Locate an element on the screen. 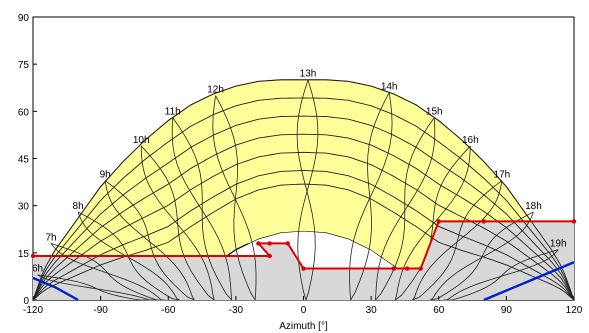  hour-label: 18h is located at coordinates (533, 206).